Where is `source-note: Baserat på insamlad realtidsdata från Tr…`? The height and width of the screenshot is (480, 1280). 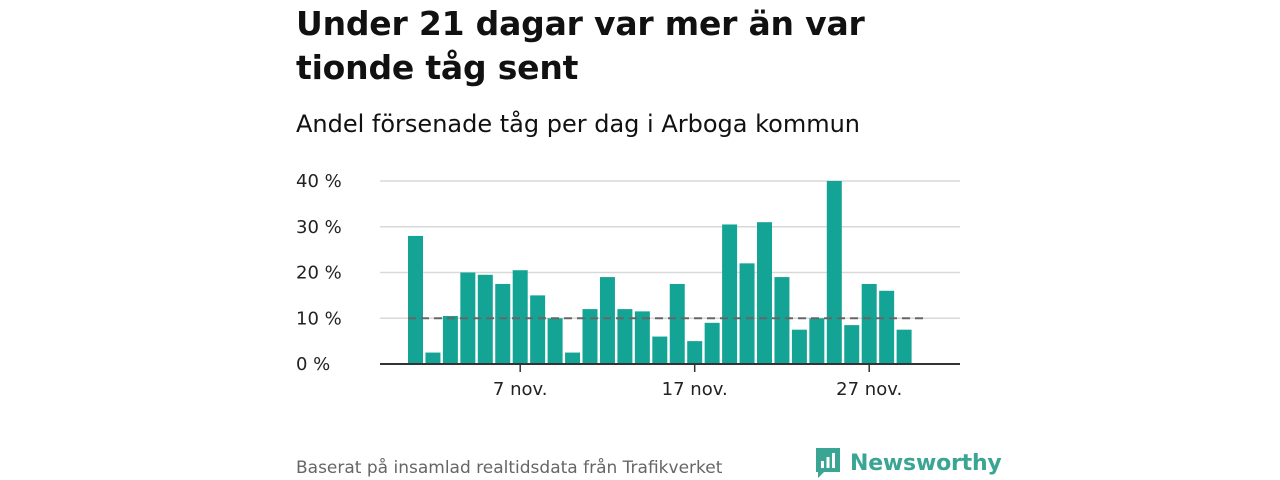
source-note: Baserat på insamlad realtidsdata från Tr… is located at coordinates (509, 468).